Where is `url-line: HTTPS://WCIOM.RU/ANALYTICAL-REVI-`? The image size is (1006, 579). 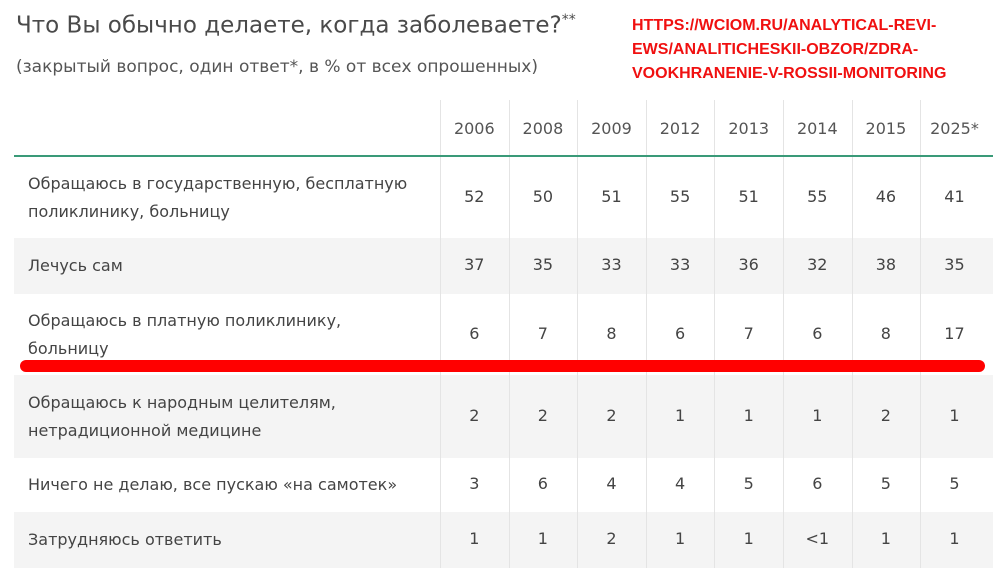 url-line: HTTPS://WCIOM.RU/ANALYTICAL-REVI- is located at coordinates (784, 25).